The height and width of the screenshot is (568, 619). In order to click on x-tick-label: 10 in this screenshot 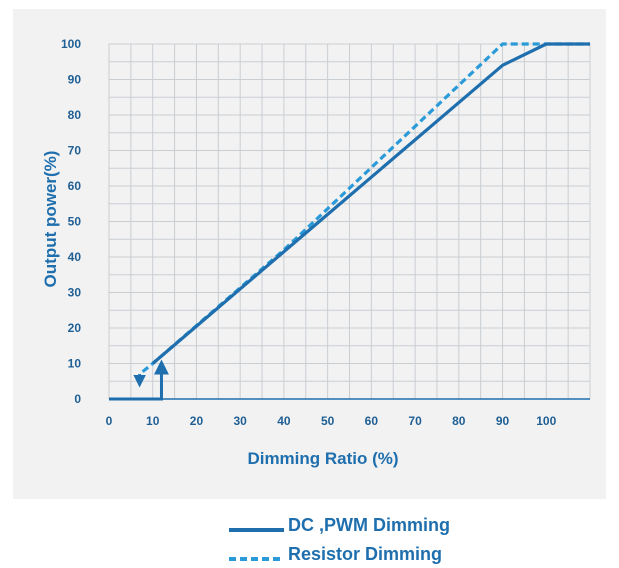, I will do `click(153, 421)`.